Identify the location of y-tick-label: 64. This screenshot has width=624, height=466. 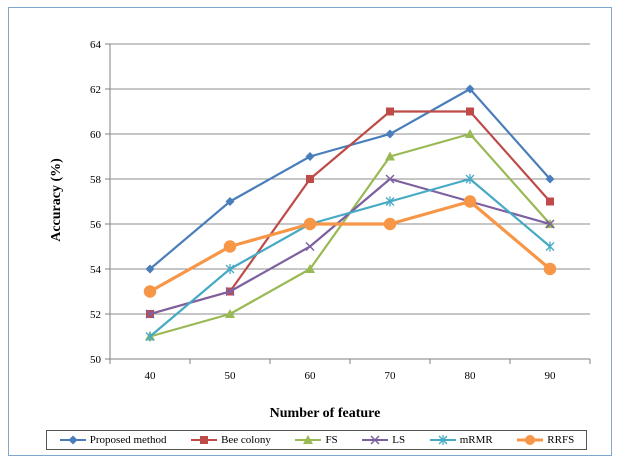
(96, 45).